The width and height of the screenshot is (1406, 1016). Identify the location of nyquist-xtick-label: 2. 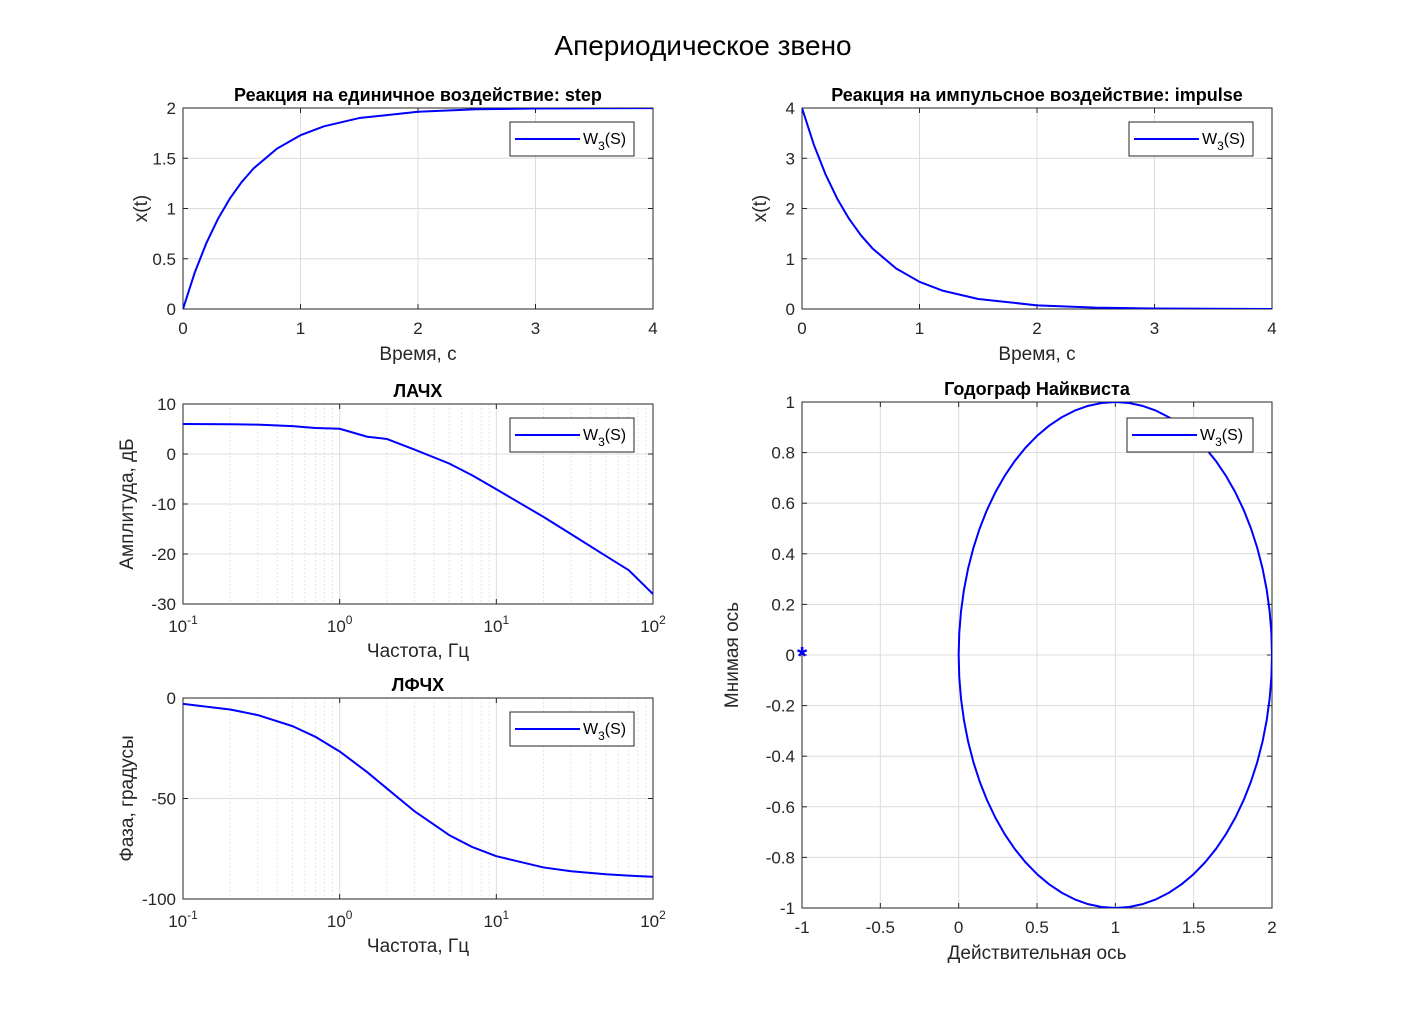
(1271, 927).